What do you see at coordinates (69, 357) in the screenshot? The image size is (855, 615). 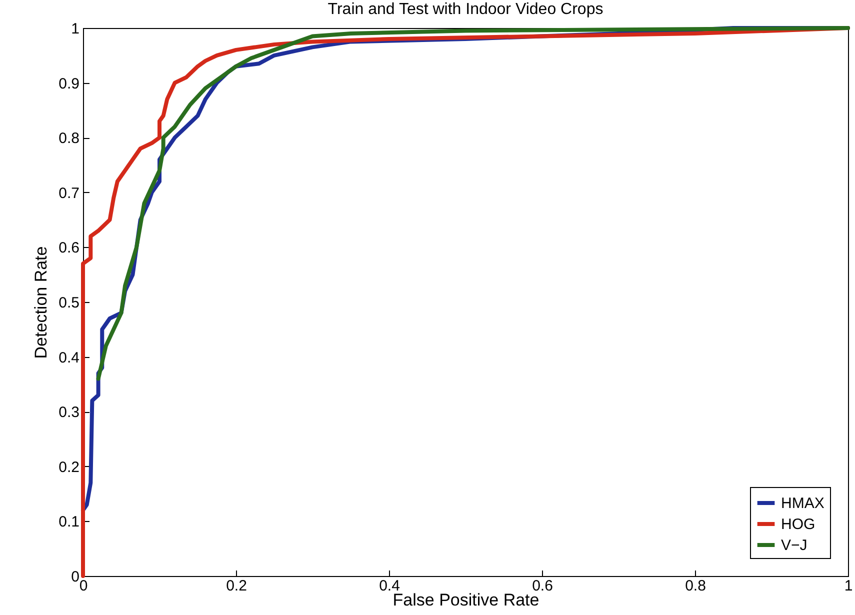 I see `y-tick-label: 0.4` at bounding box center [69, 357].